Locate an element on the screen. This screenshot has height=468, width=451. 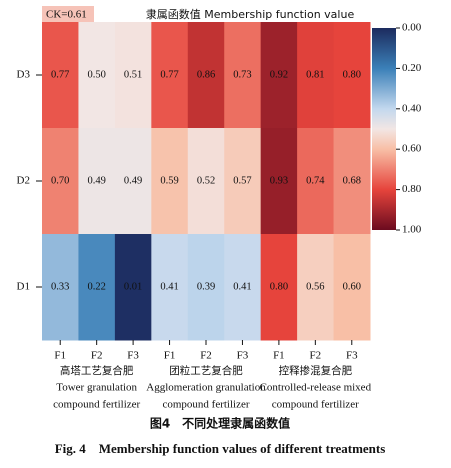
colorbar is located at coordinates (384, 129).